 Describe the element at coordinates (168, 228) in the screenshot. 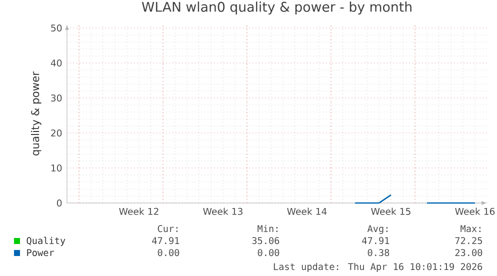

I see `text: Cur:` at that location.